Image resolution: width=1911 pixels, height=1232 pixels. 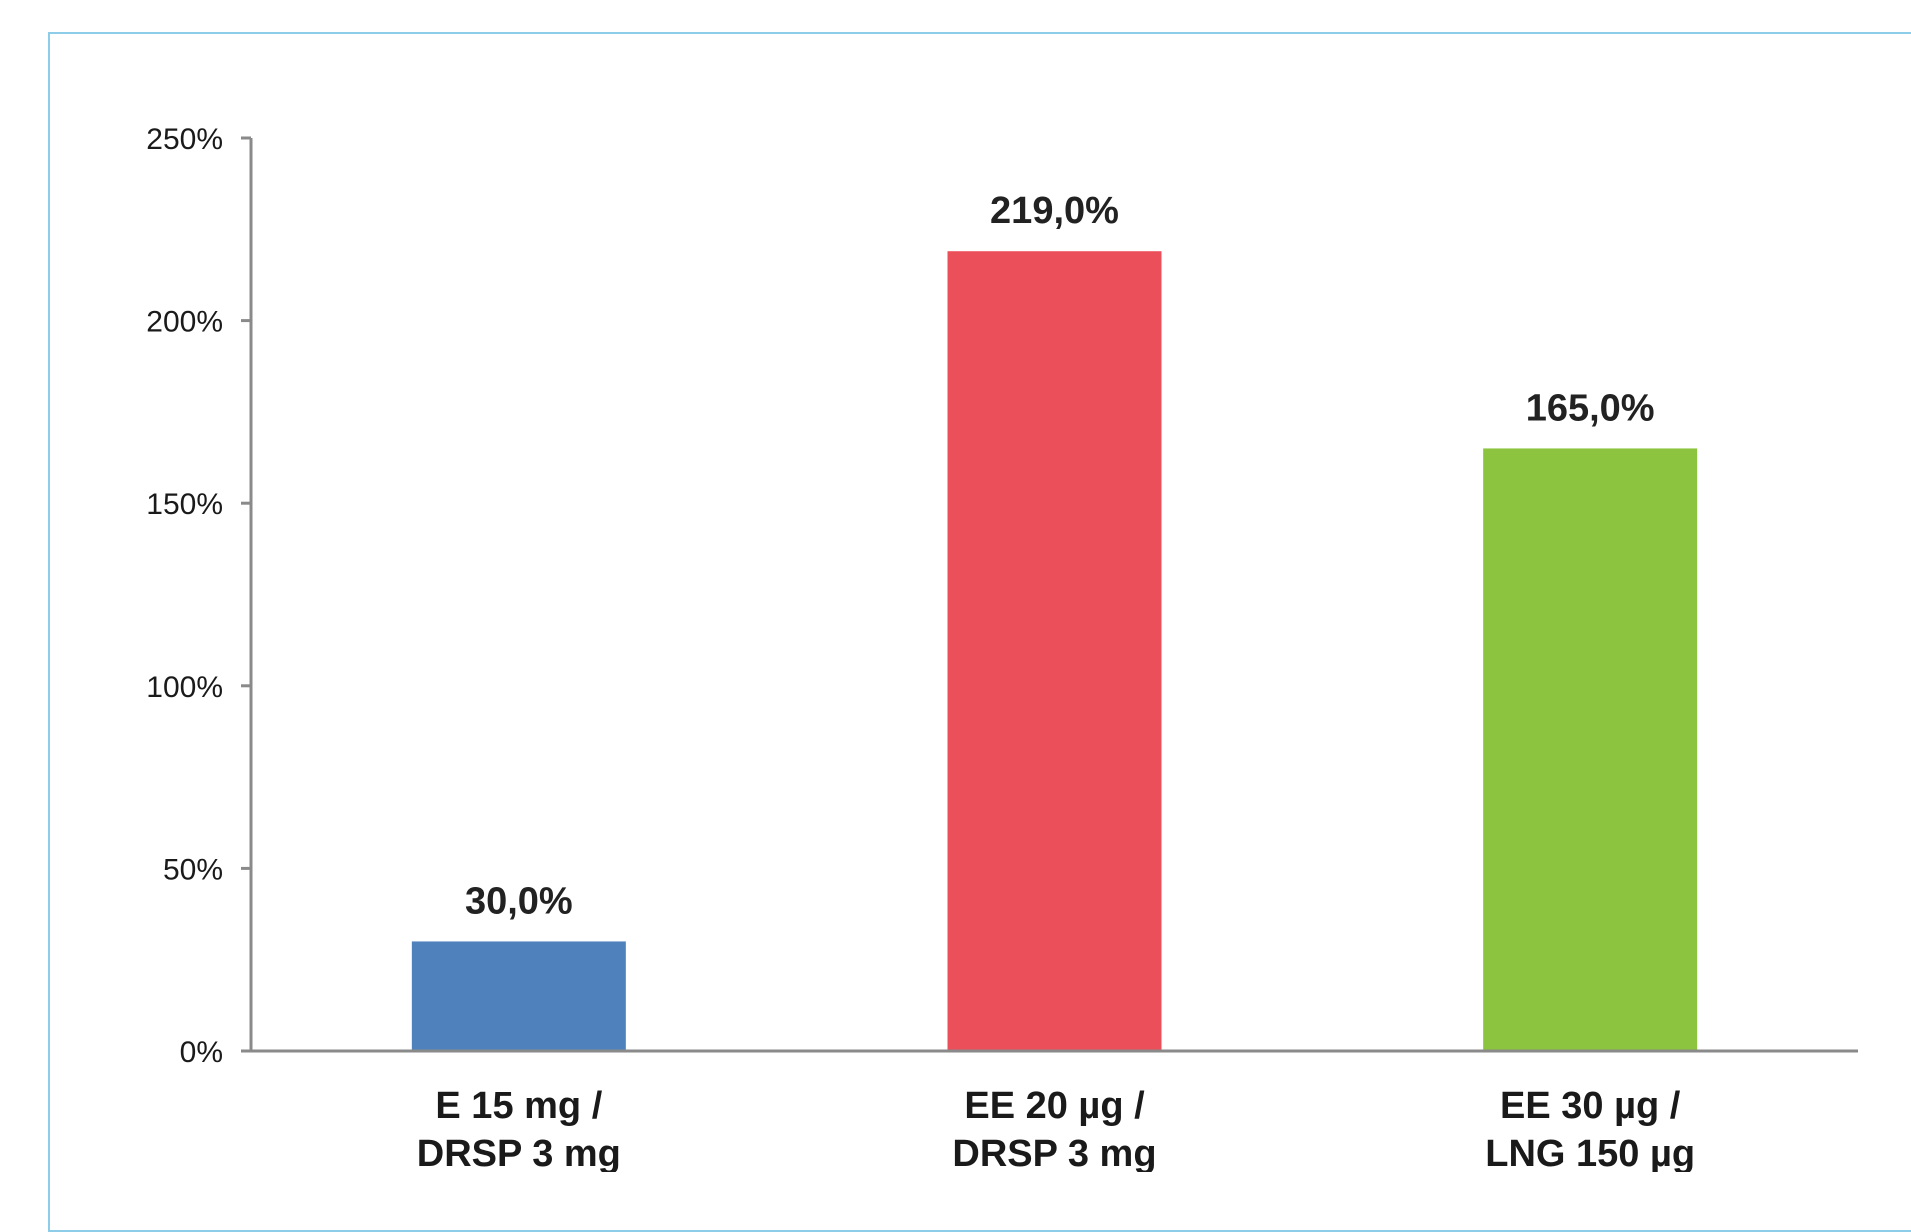 What do you see at coordinates (184, 139) in the screenshot?
I see `y-tick-label: 250%` at bounding box center [184, 139].